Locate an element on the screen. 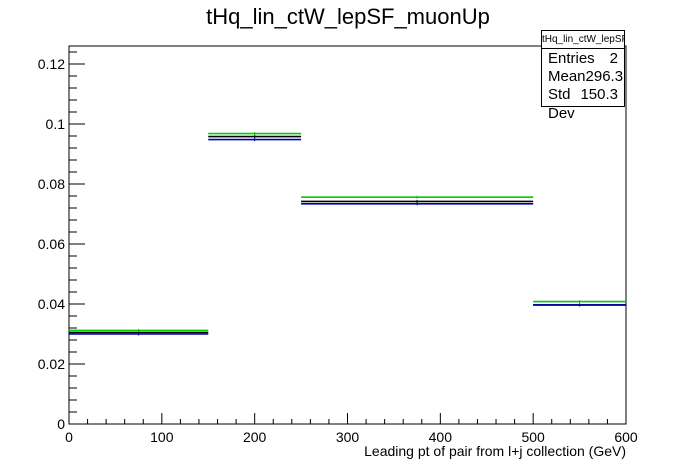 The height and width of the screenshot is (472, 696). stats-row-entries: Entries 2 is located at coordinates (583, 58).